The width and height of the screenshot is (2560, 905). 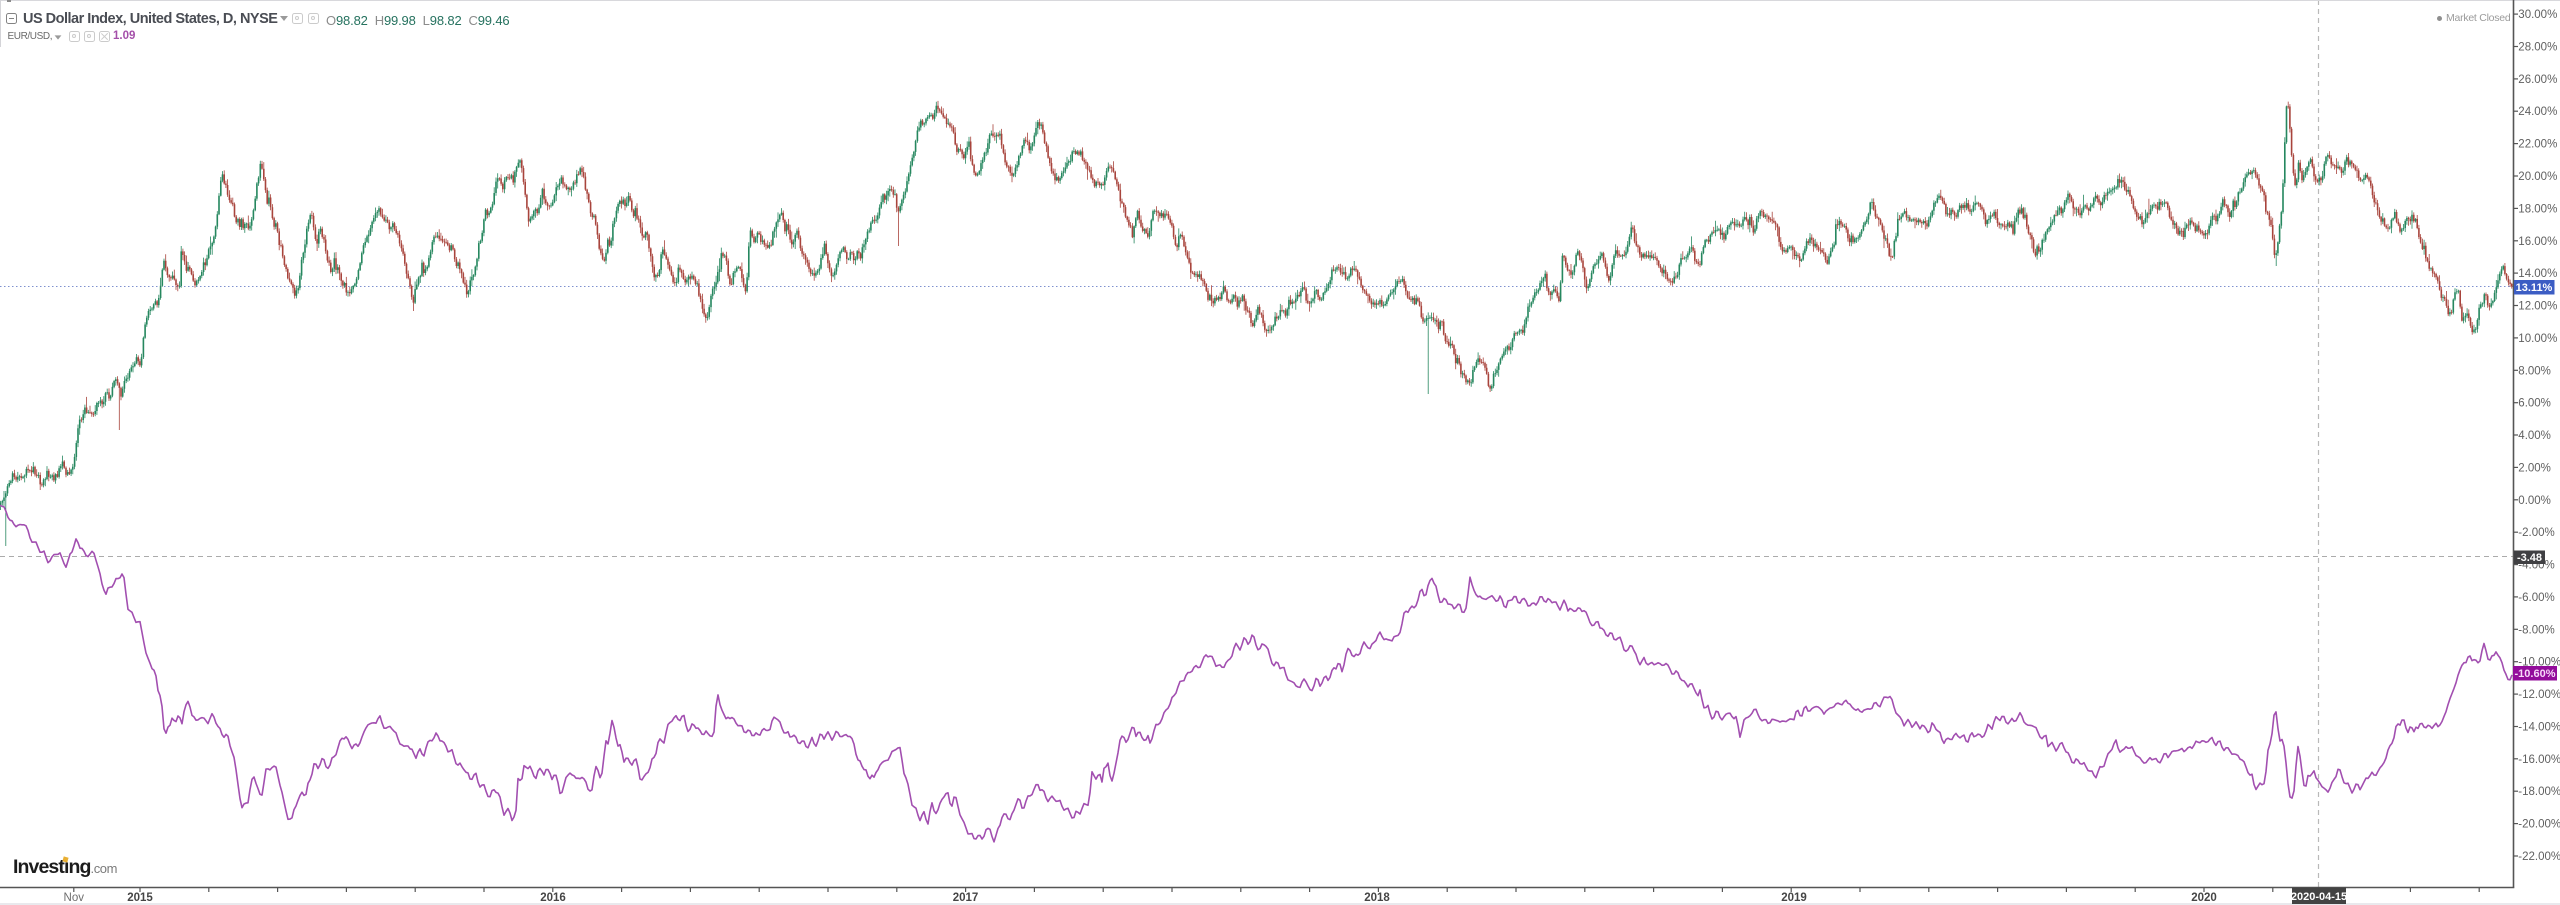 I want to click on svg-text: 2016, so click(x=553, y=898).